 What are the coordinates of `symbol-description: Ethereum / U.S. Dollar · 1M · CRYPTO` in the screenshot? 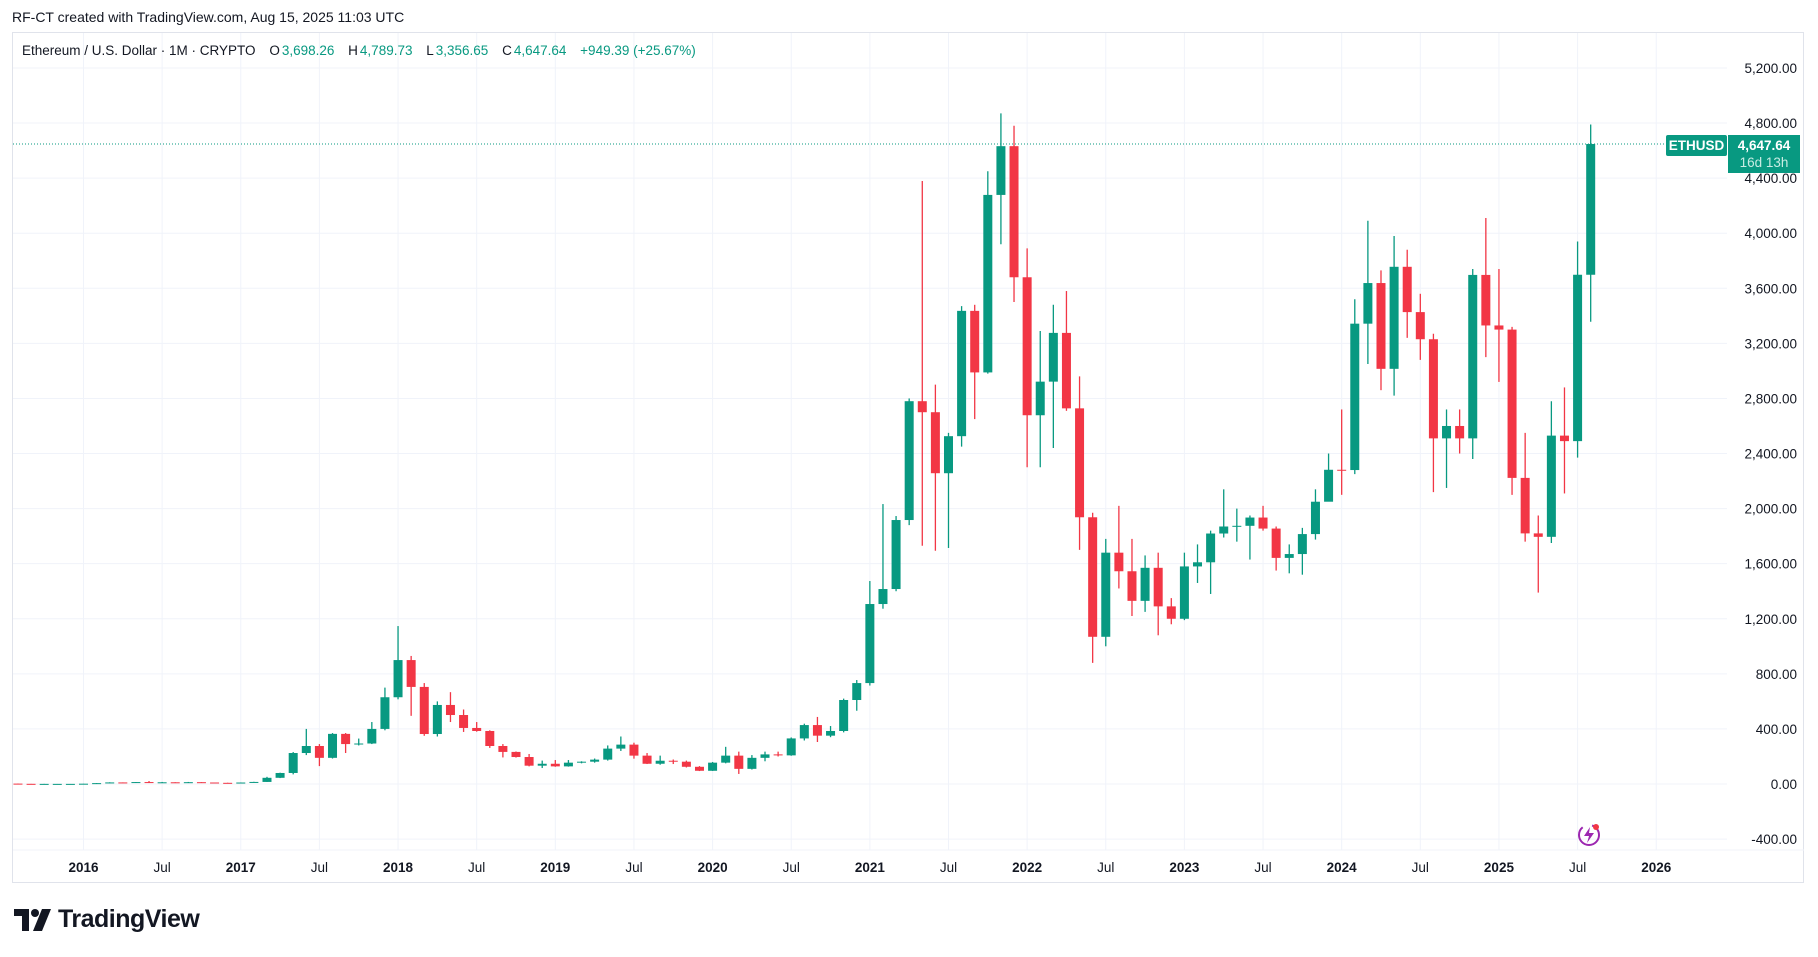 It's located at (139, 50).